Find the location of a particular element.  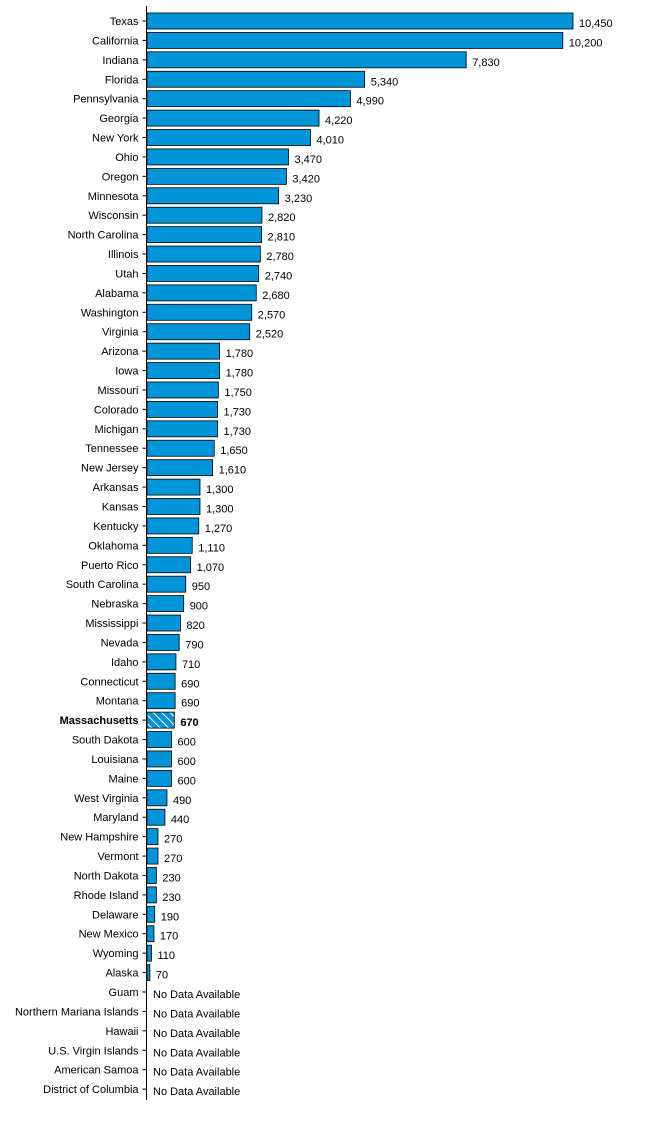

category-label-west-virginia: West Virginia is located at coordinates (106, 799).